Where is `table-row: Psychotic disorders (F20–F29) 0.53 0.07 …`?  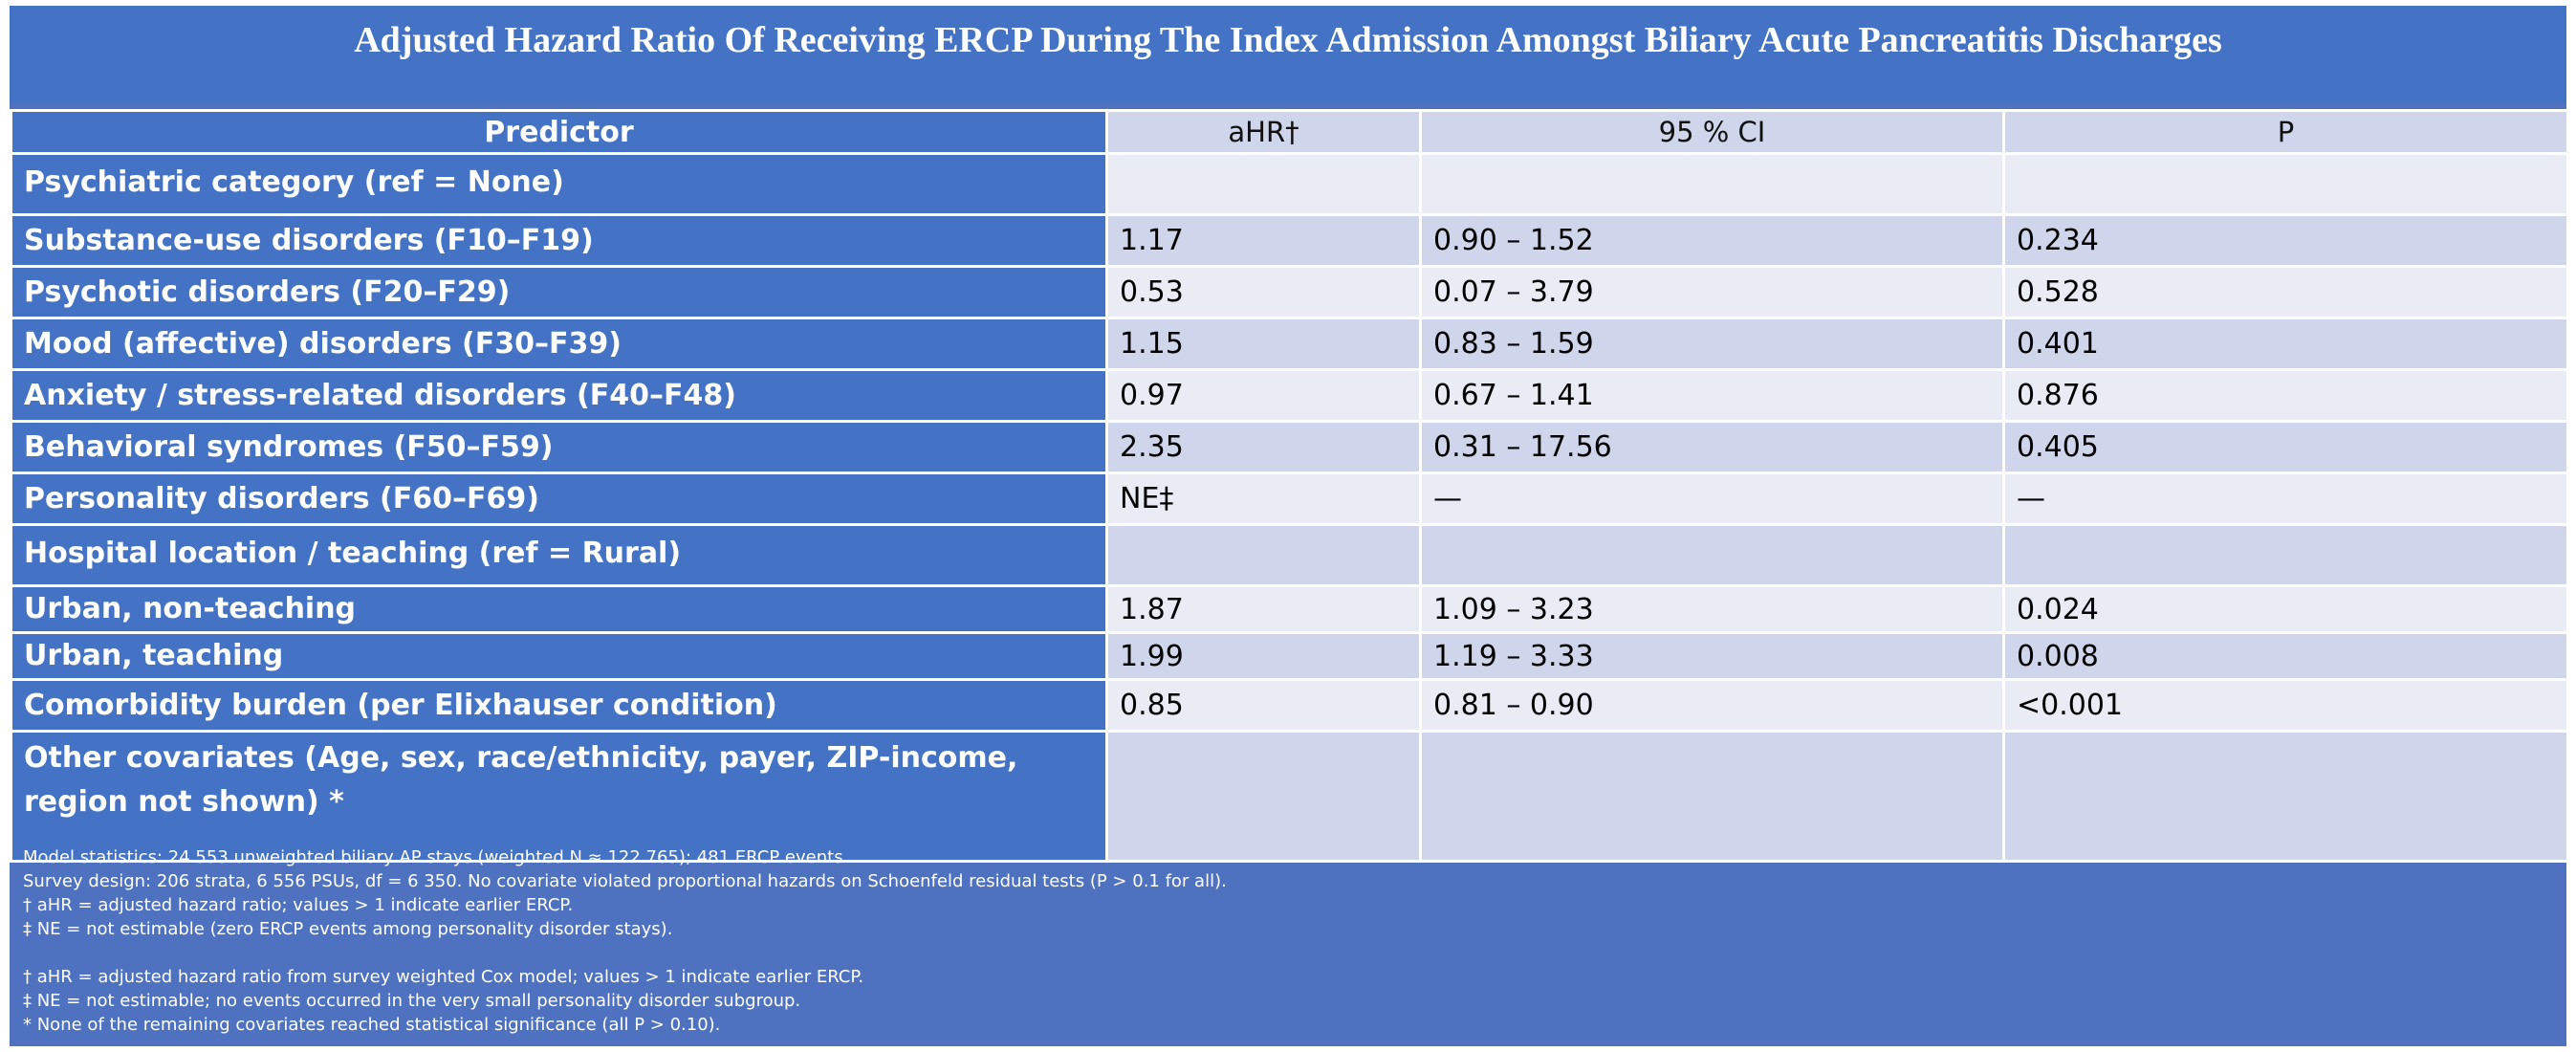 table-row: Psychotic disorders (F20–F29) 0.53 0.07 … is located at coordinates (1289, 292).